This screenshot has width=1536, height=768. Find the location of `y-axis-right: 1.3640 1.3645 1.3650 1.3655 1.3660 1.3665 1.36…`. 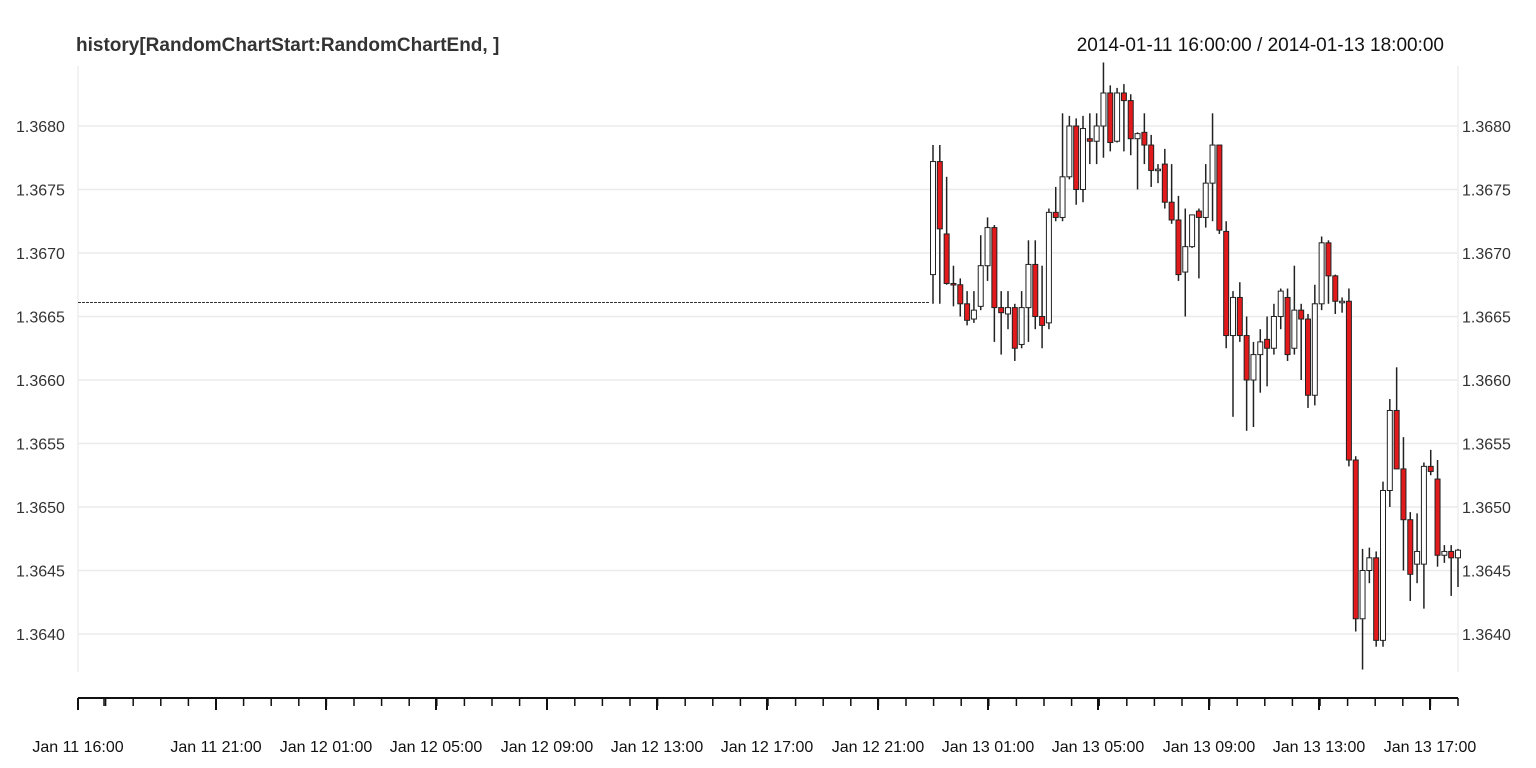

y-axis-right: 1.3640 1.3645 1.3650 1.3655 1.3660 1.3665 1.36… is located at coordinates (1486, 381).